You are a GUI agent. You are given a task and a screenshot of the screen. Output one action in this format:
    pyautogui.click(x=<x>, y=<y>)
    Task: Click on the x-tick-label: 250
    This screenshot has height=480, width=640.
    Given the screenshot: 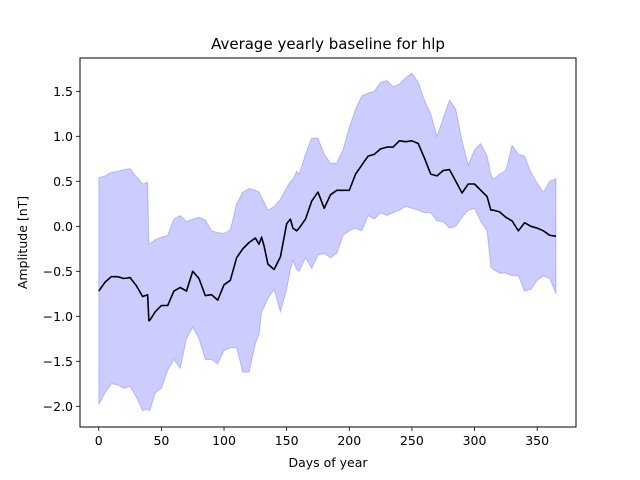 What is the action you would take?
    pyautogui.click(x=412, y=440)
    